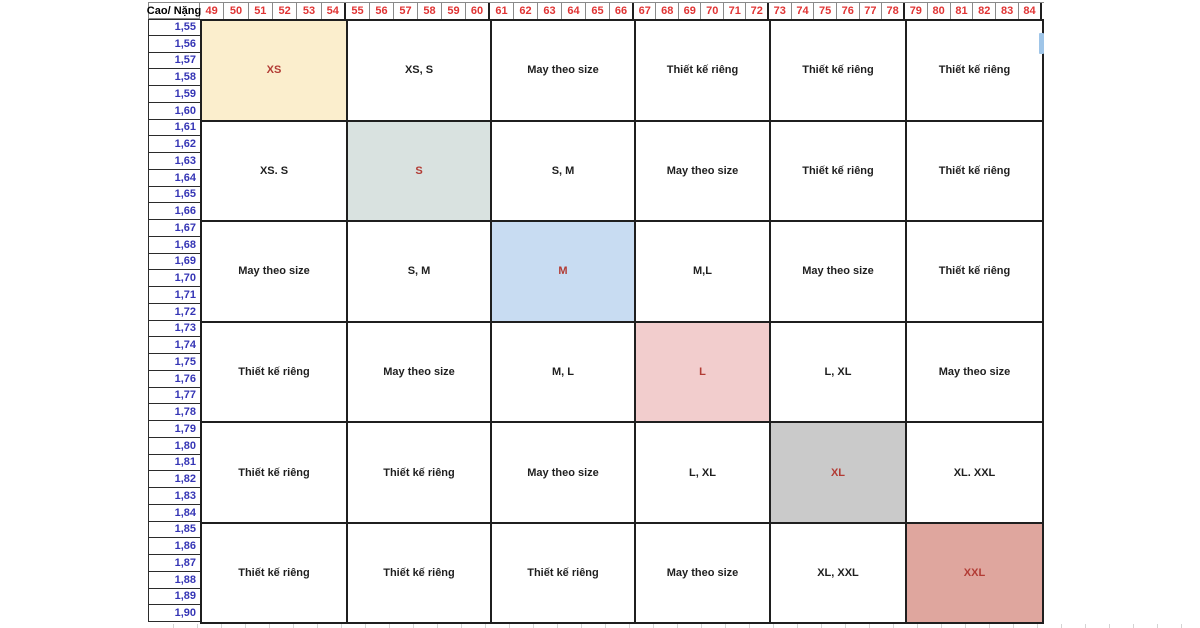 This screenshot has width=1200, height=628. Describe the element at coordinates (174, 245) in the screenshot. I see `height-cell: 1,68` at that location.